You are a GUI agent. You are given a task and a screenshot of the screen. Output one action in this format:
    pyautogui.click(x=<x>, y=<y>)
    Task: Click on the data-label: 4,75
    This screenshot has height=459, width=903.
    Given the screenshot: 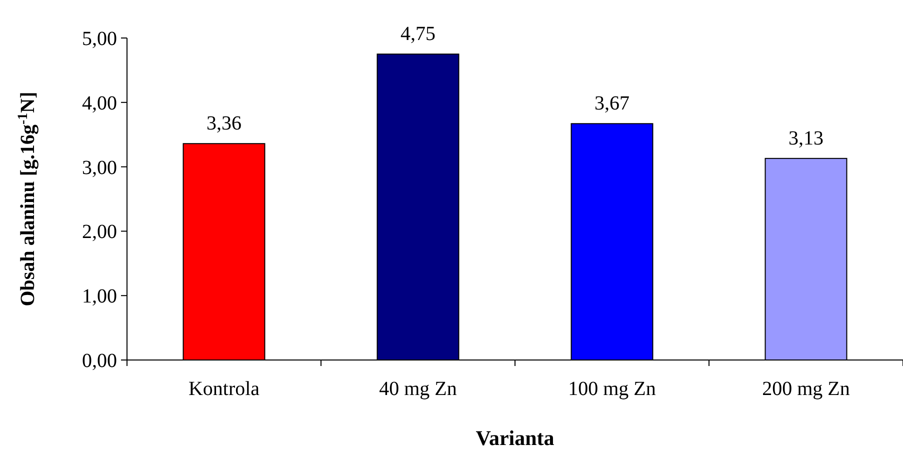 What is the action you would take?
    pyautogui.click(x=418, y=34)
    